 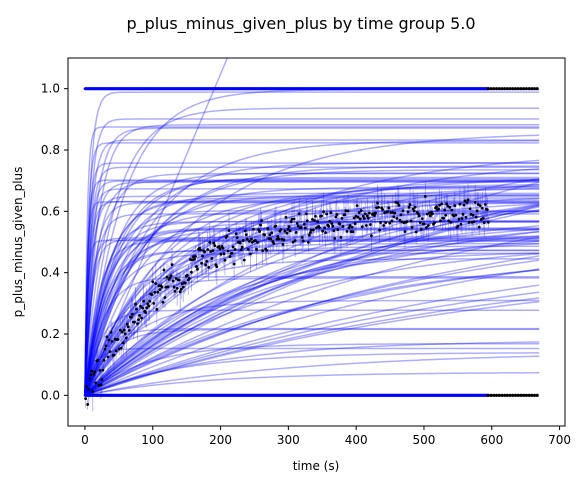 I want to click on x-tick-label: 0, so click(x=85, y=440).